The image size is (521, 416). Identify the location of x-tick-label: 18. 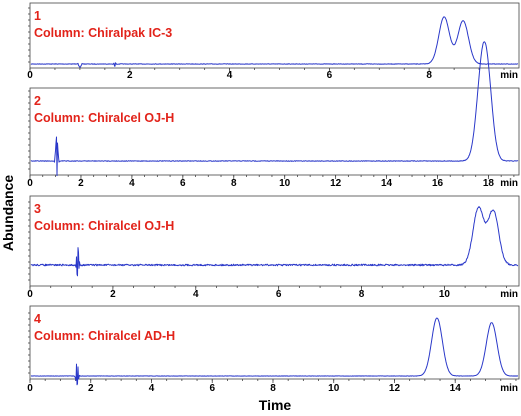
(489, 183).